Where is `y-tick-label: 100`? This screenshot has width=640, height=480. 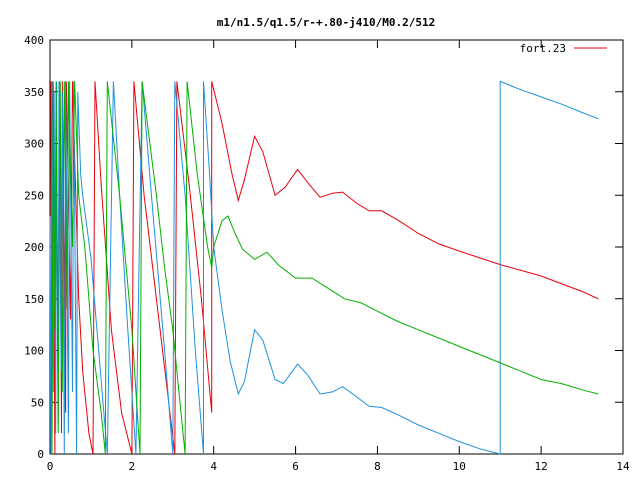
y-tick-label: 100 is located at coordinates (34, 351).